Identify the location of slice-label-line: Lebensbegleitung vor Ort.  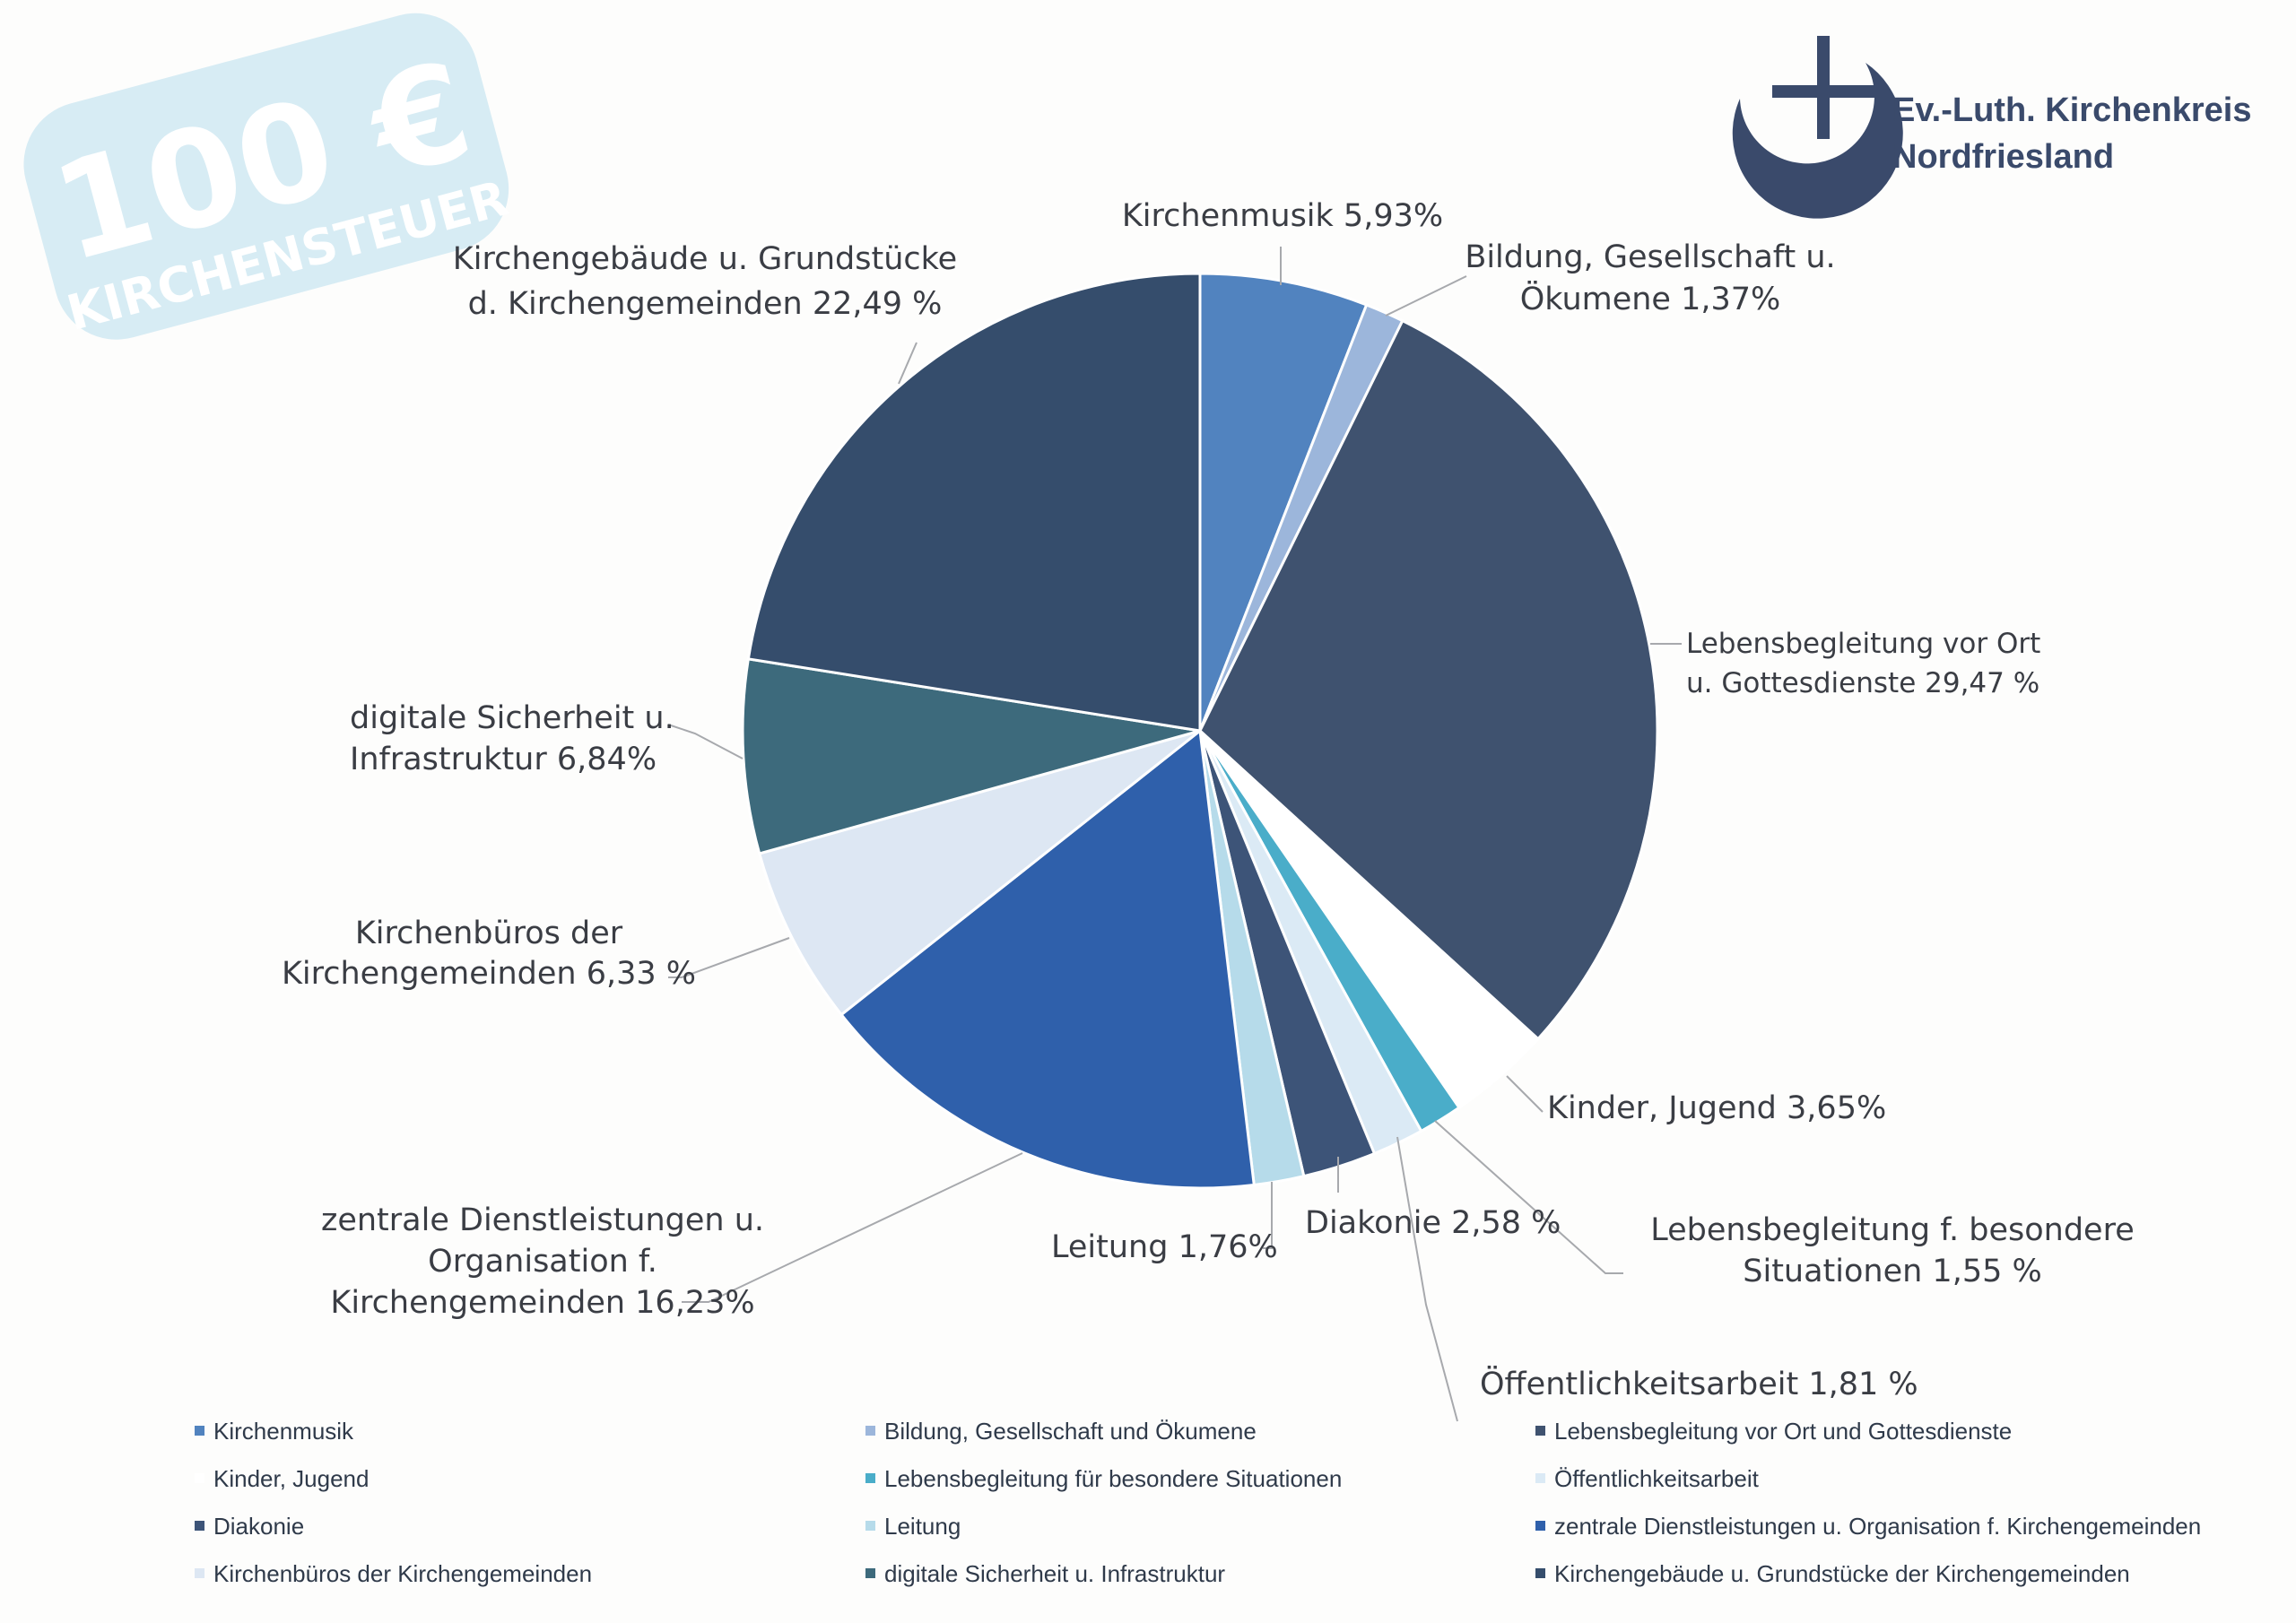
(1863, 644).